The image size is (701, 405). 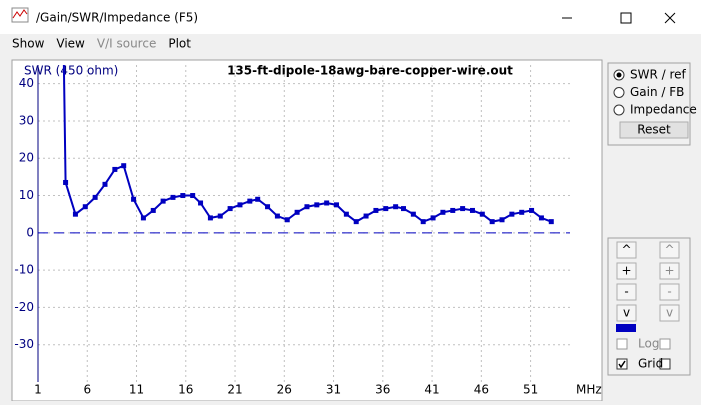 What do you see at coordinates (179, 44) in the screenshot?
I see `menu-item: Plot` at bounding box center [179, 44].